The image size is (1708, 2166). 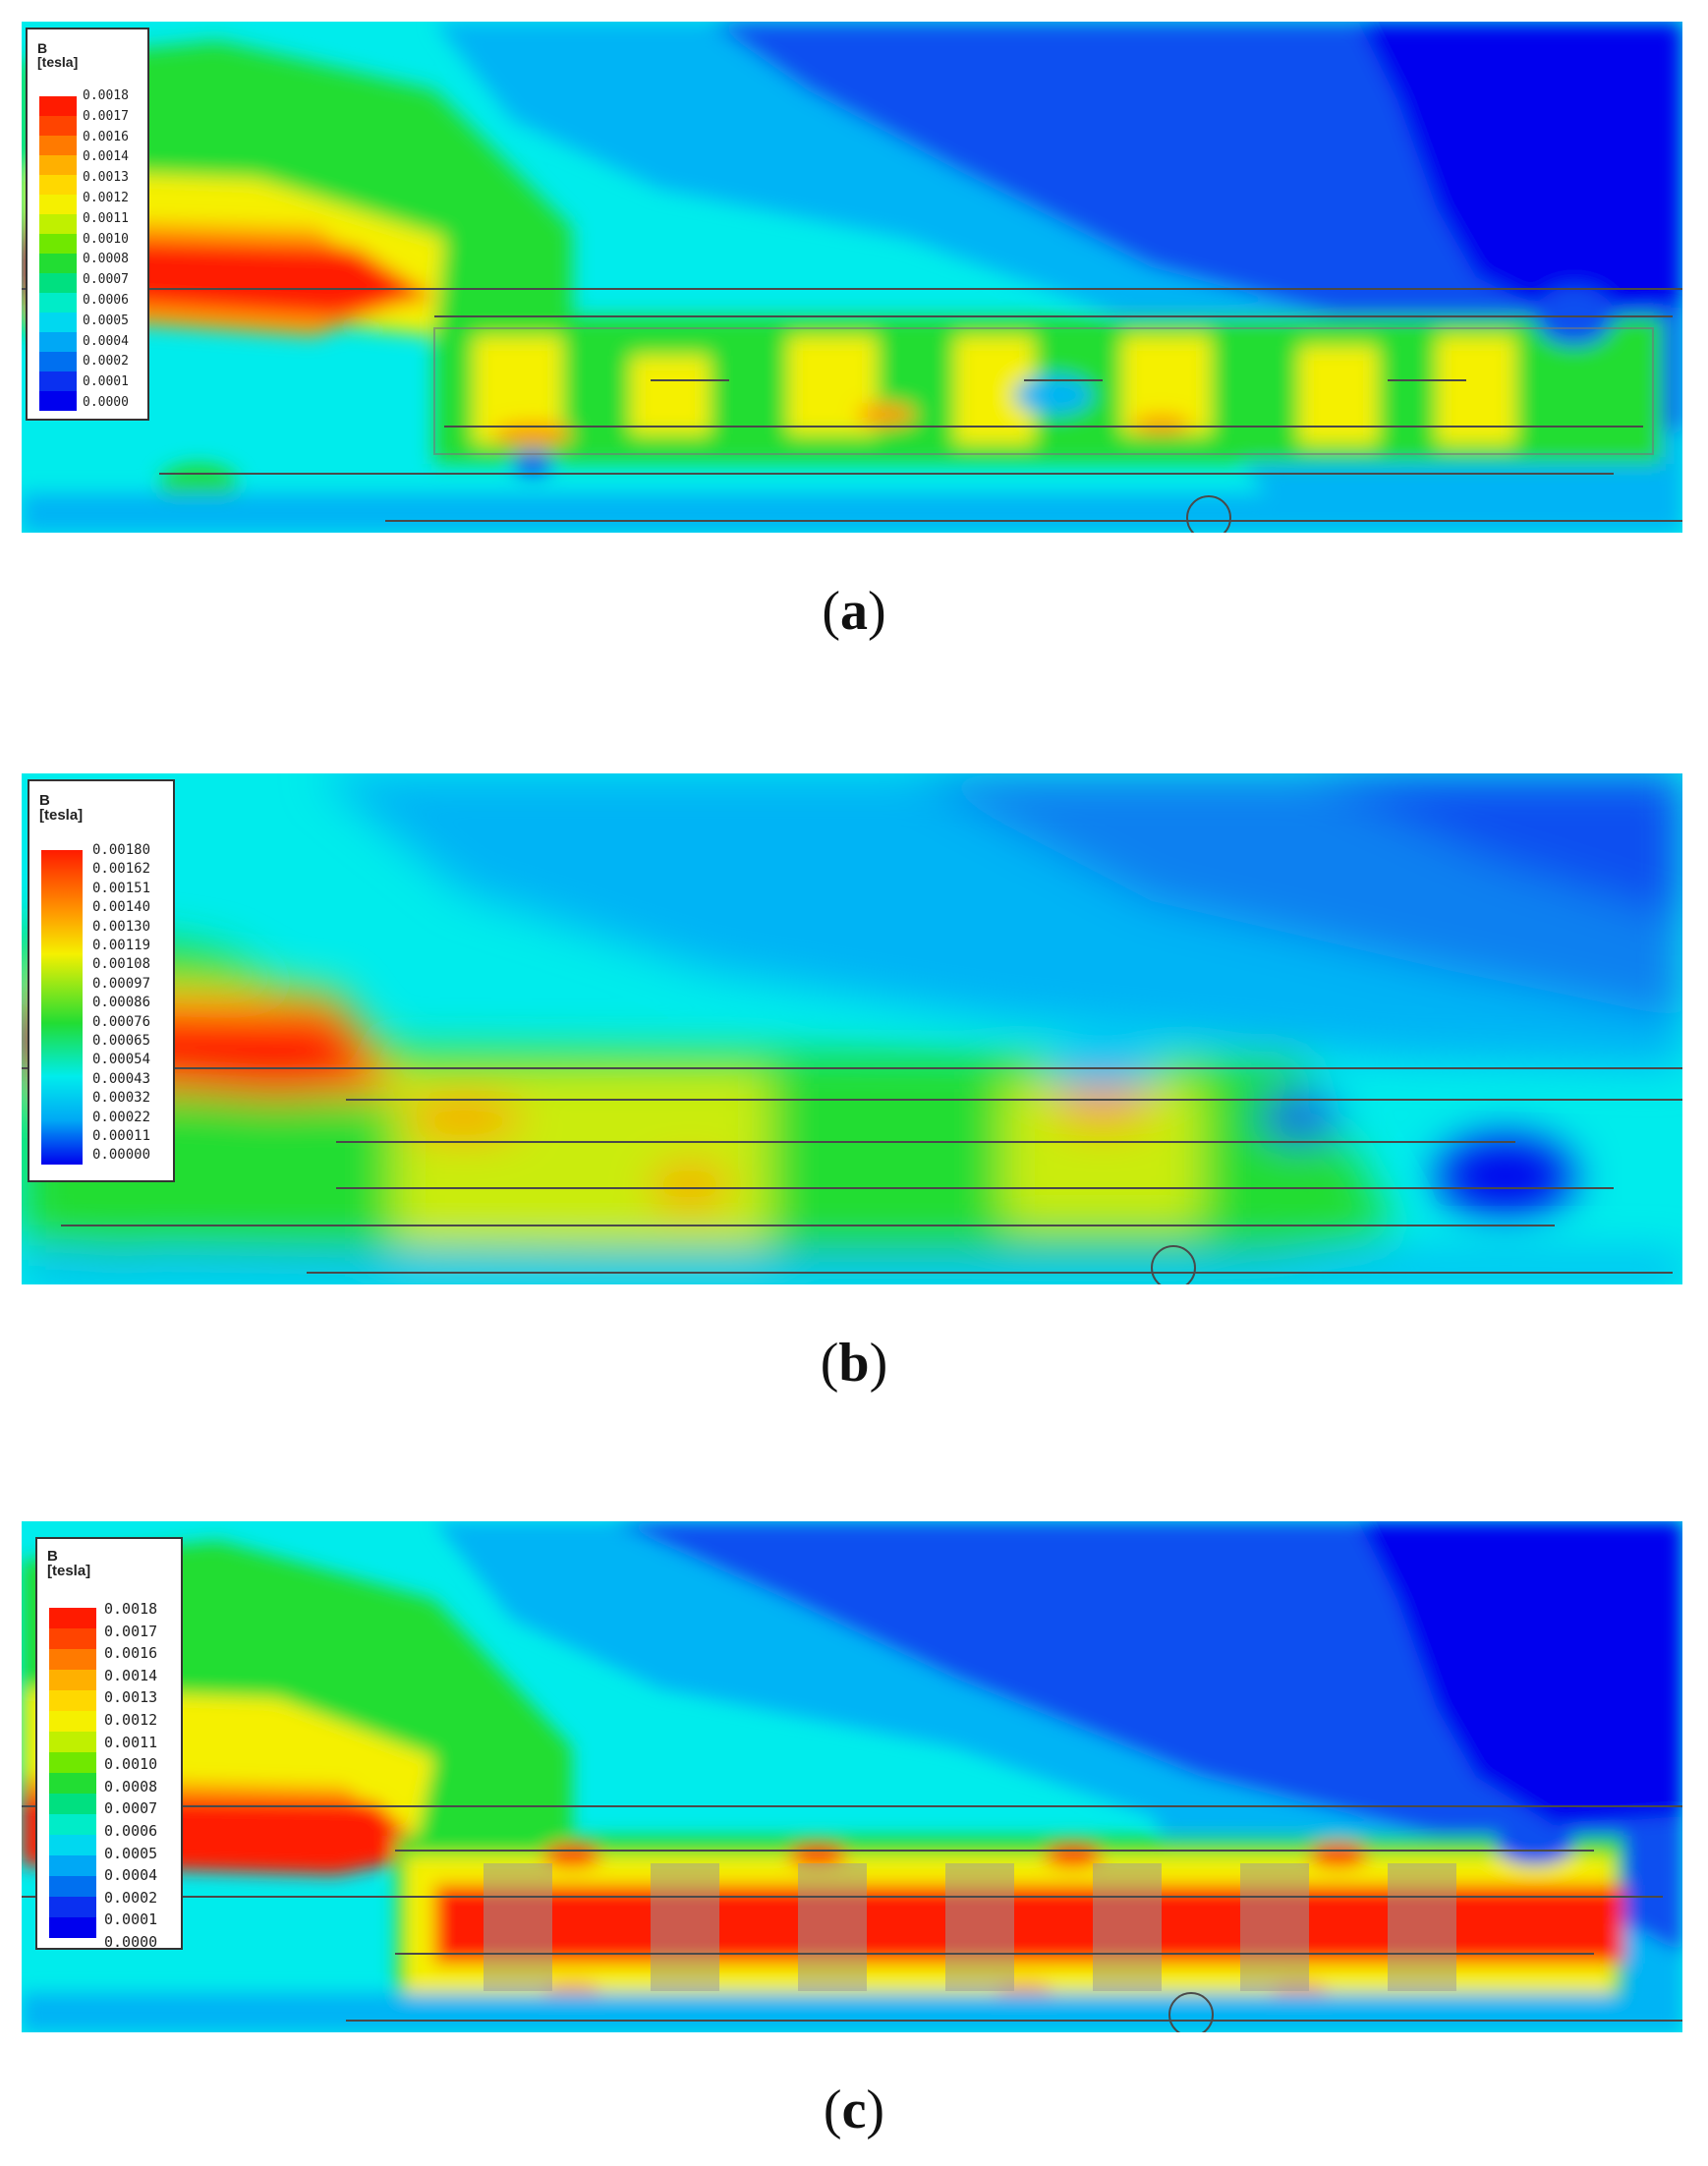 What do you see at coordinates (121, 907) in the screenshot?
I see `legend-tick-label: 0.00140` at bounding box center [121, 907].